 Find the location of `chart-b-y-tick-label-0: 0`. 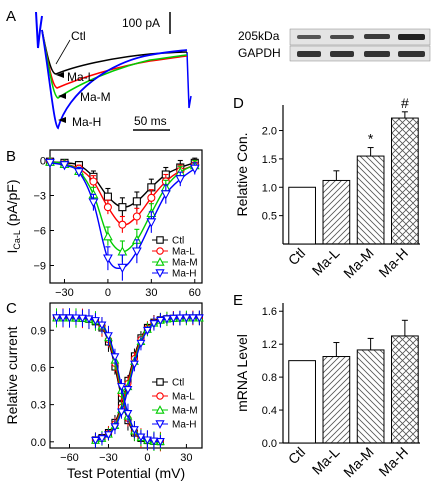

chart-b-y-tick-label-0: 0 is located at coordinates (43, 162).